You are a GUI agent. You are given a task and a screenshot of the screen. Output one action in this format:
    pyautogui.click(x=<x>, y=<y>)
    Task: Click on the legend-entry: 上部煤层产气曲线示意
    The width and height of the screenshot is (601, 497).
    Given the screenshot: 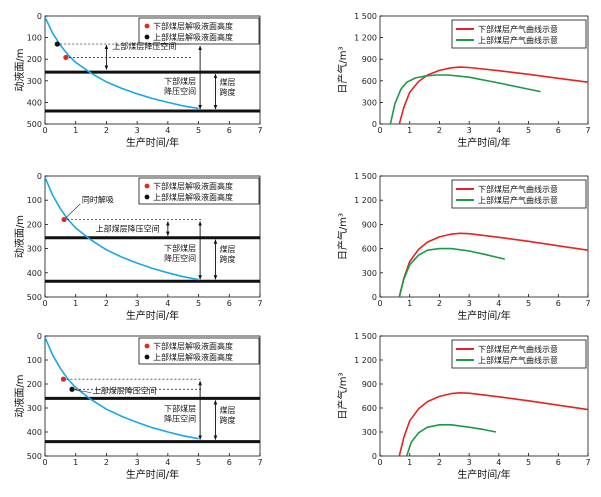 What is the action you would take?
    pyautogui.click(x=518, y=200)
    